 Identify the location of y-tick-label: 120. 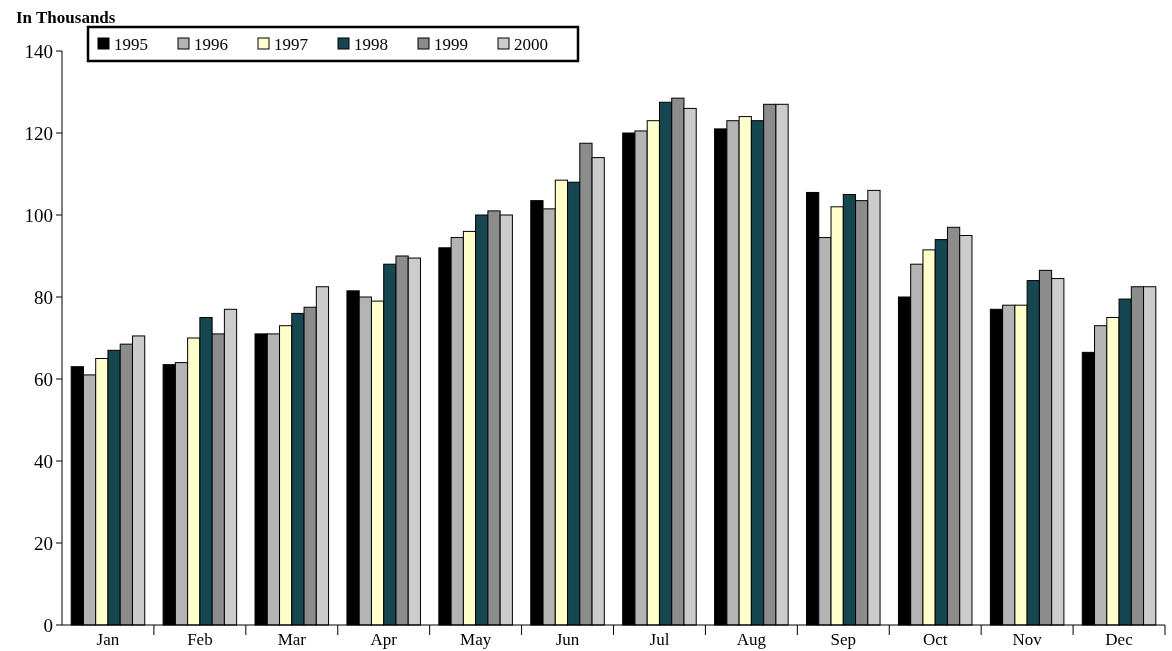
(38, 133).